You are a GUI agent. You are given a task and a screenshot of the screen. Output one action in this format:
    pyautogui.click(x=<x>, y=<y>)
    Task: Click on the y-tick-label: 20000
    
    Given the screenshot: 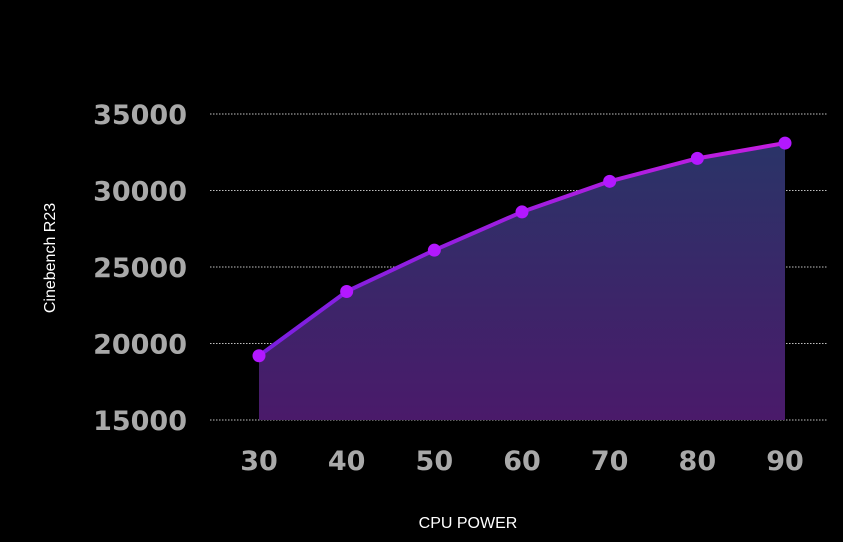 What is the action you would take?
    pyautogui.click(x=140, y=345)
    